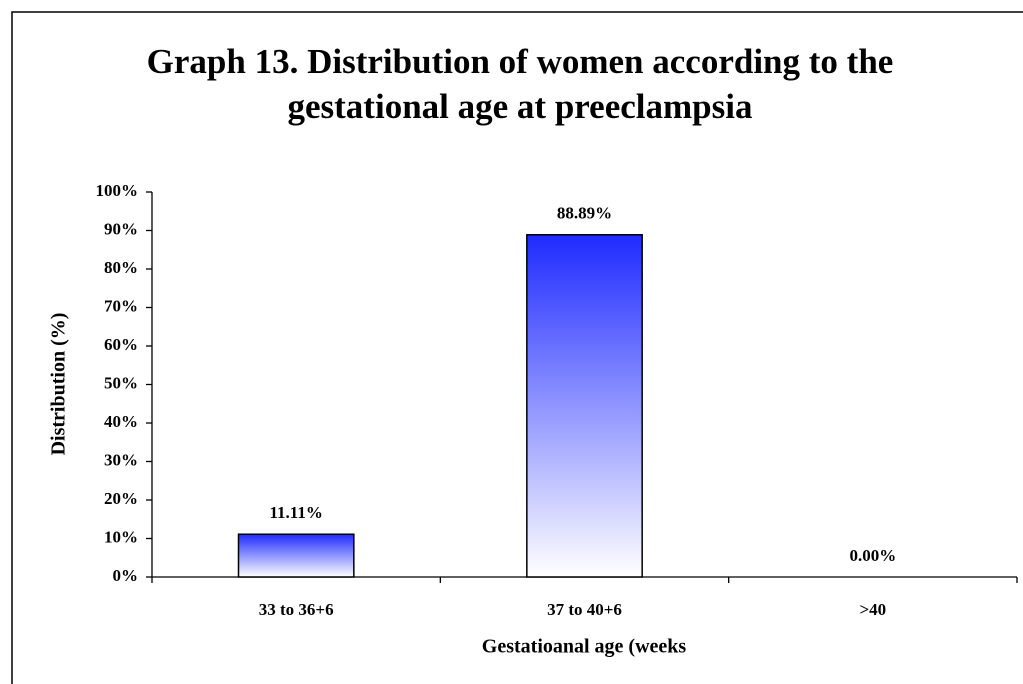 Image resolution: width=1023 pixels, height=684 pixels. What do you see at coordinates (121, 228) in the screenshot?
I see `y-tick-label: 90%` at bounding box center [121, 228].